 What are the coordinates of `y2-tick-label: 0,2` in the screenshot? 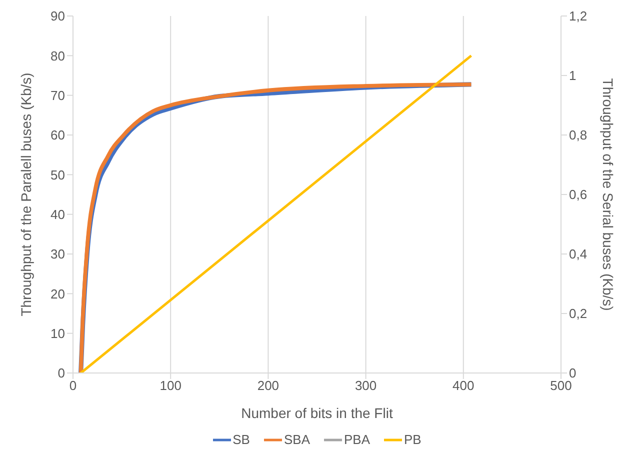 It's located at (578, 314).